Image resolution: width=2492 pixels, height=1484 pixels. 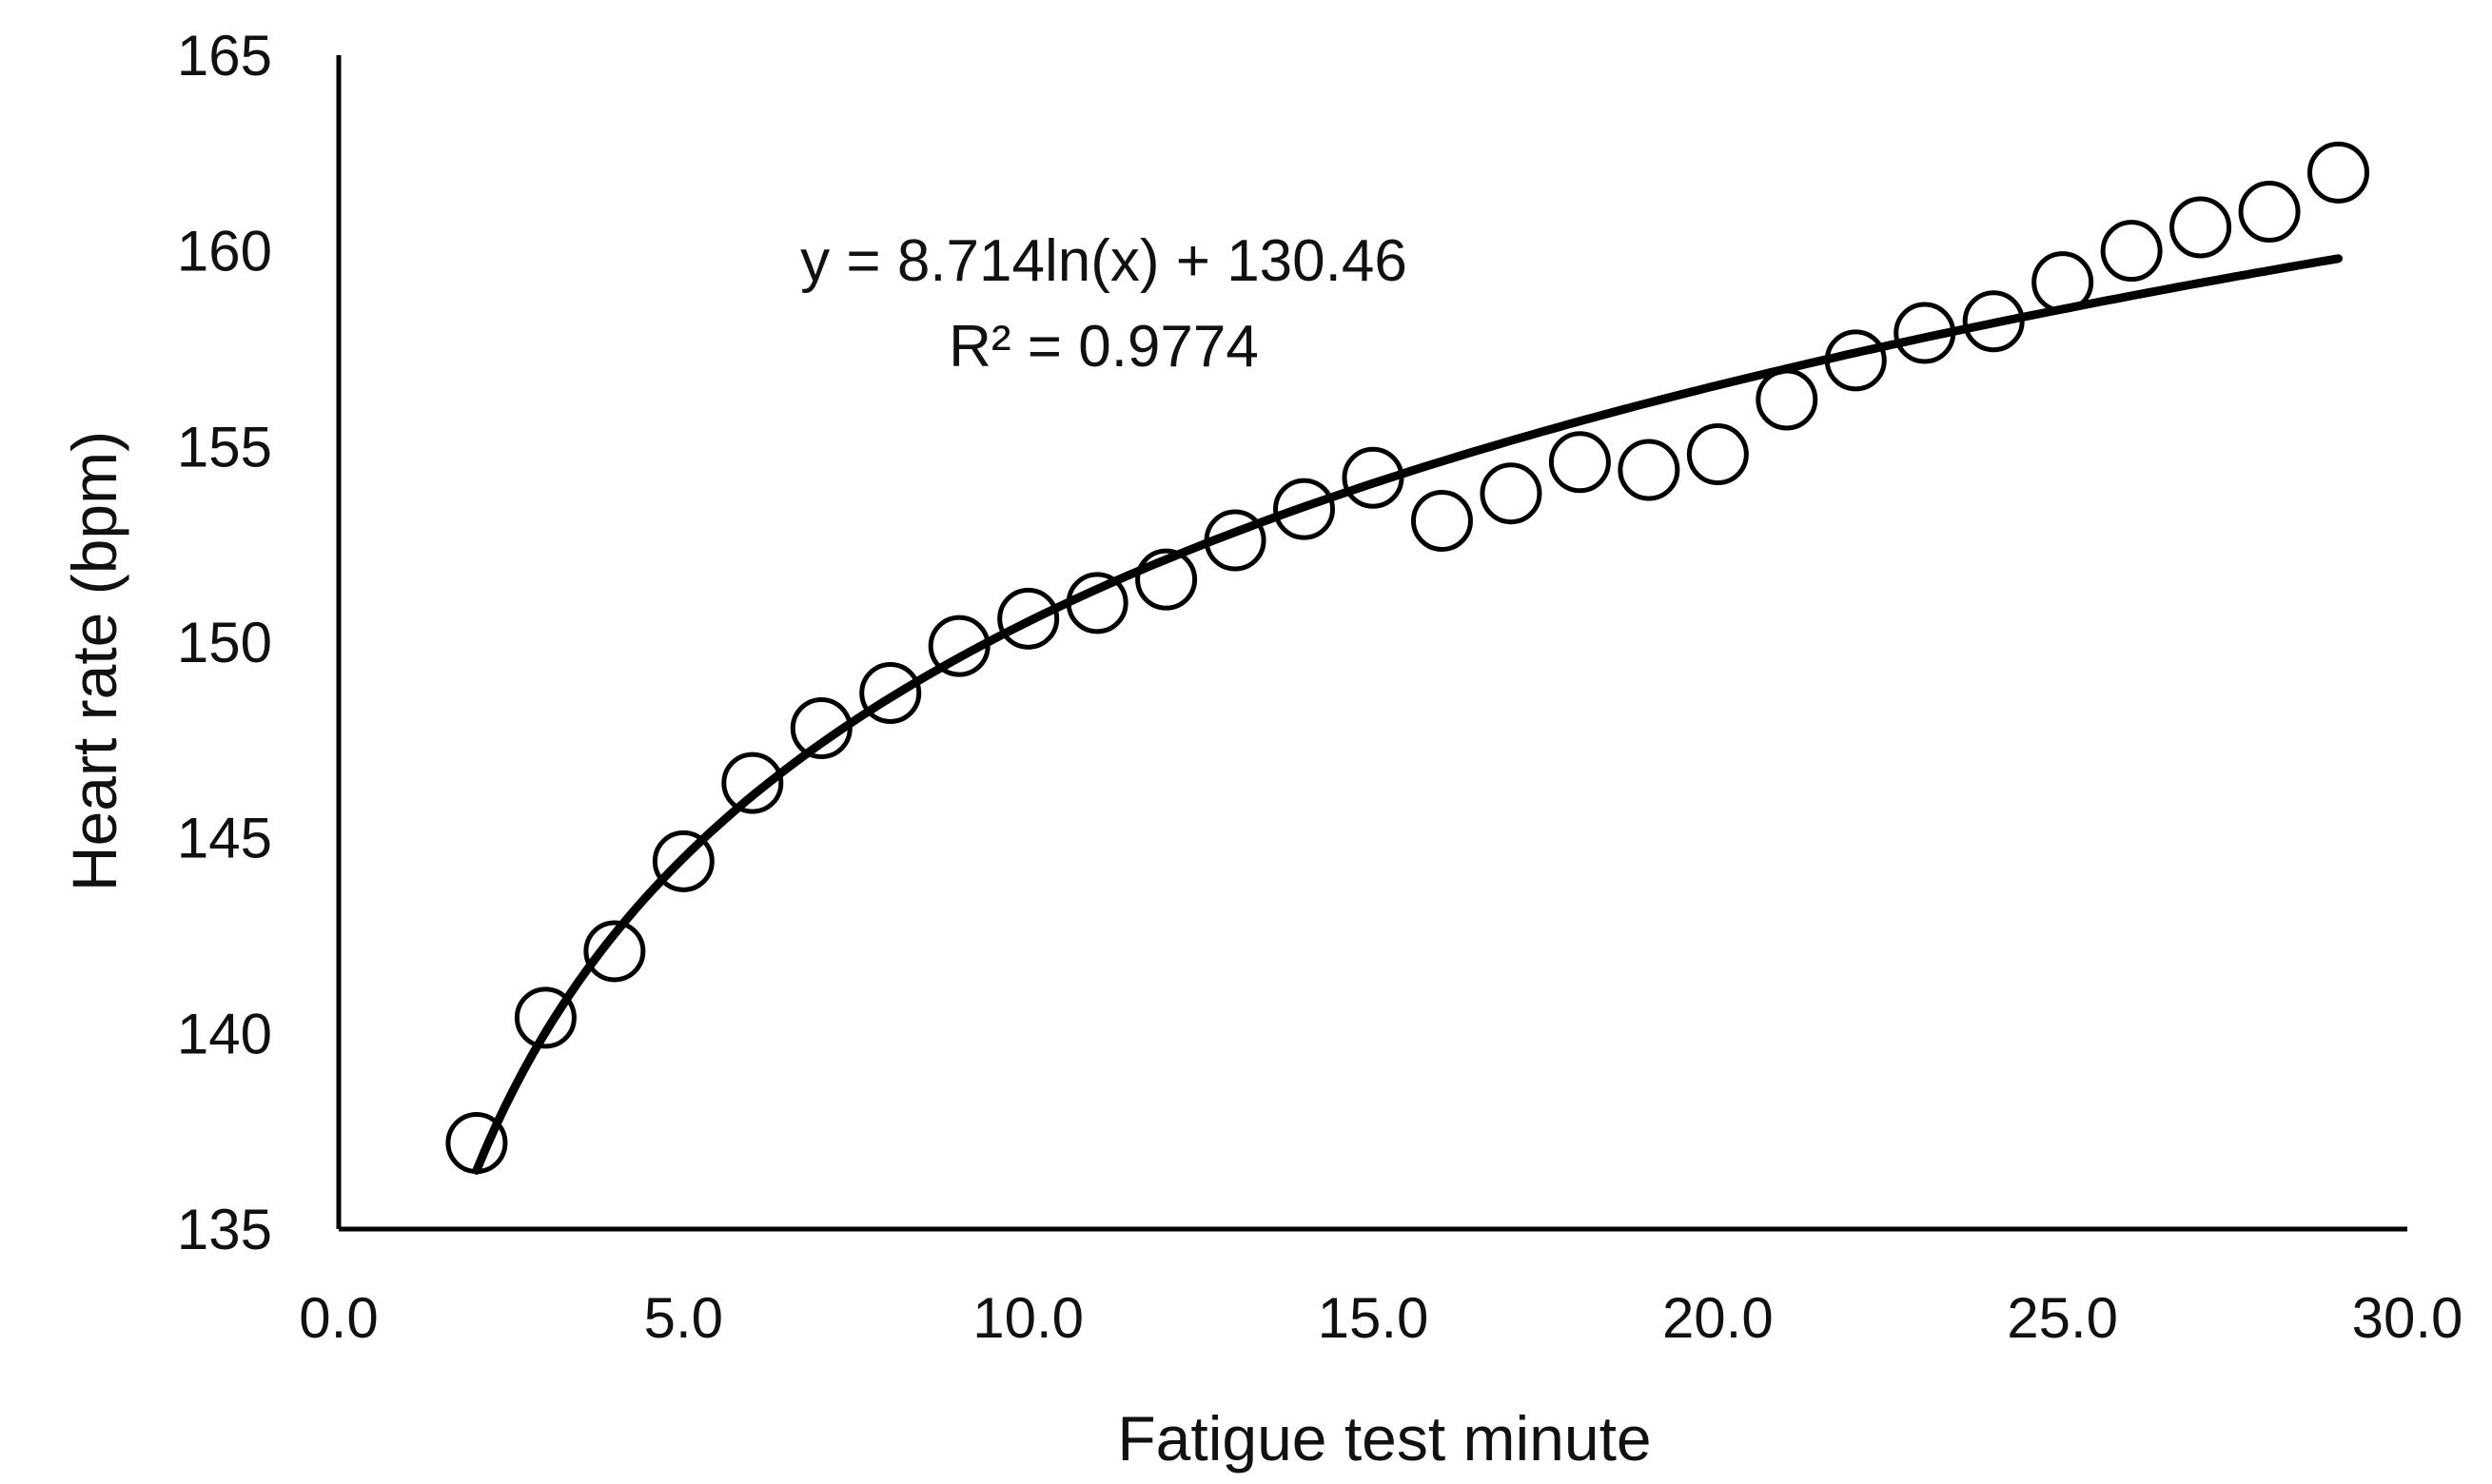 What do you see at coordinates (224, 251) in the screenshot?
I see `y-tick-label: 160` at bounding box center [224, 251].